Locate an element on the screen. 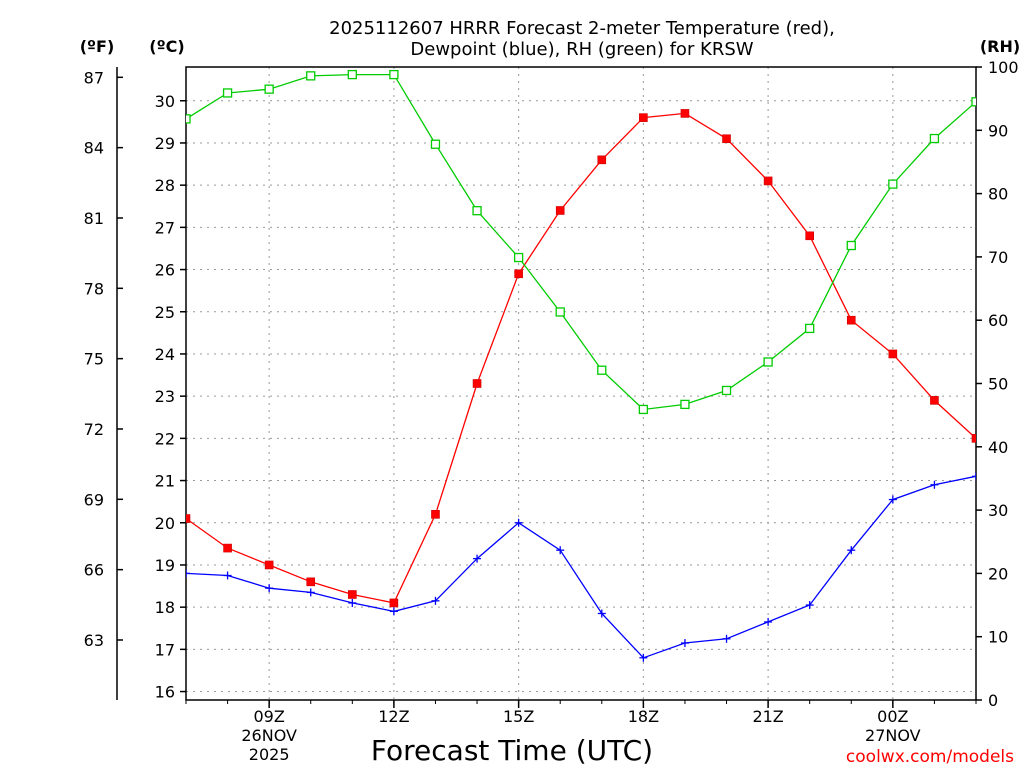 This screenshot has height=768, width=1024. x-tick-label: 18Z is located at coordinates (643, 716).